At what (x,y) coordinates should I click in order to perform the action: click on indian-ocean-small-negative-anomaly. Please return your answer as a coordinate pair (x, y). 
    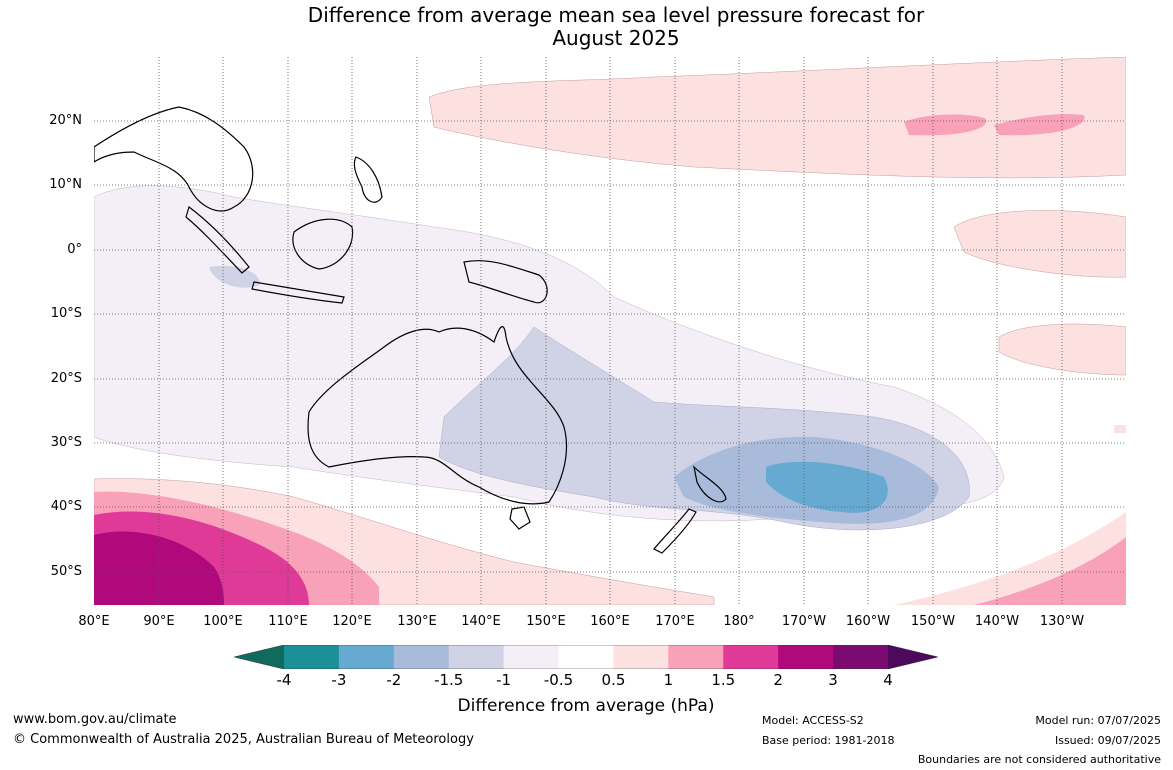
    Looking at the image, I should click on (234, 276).